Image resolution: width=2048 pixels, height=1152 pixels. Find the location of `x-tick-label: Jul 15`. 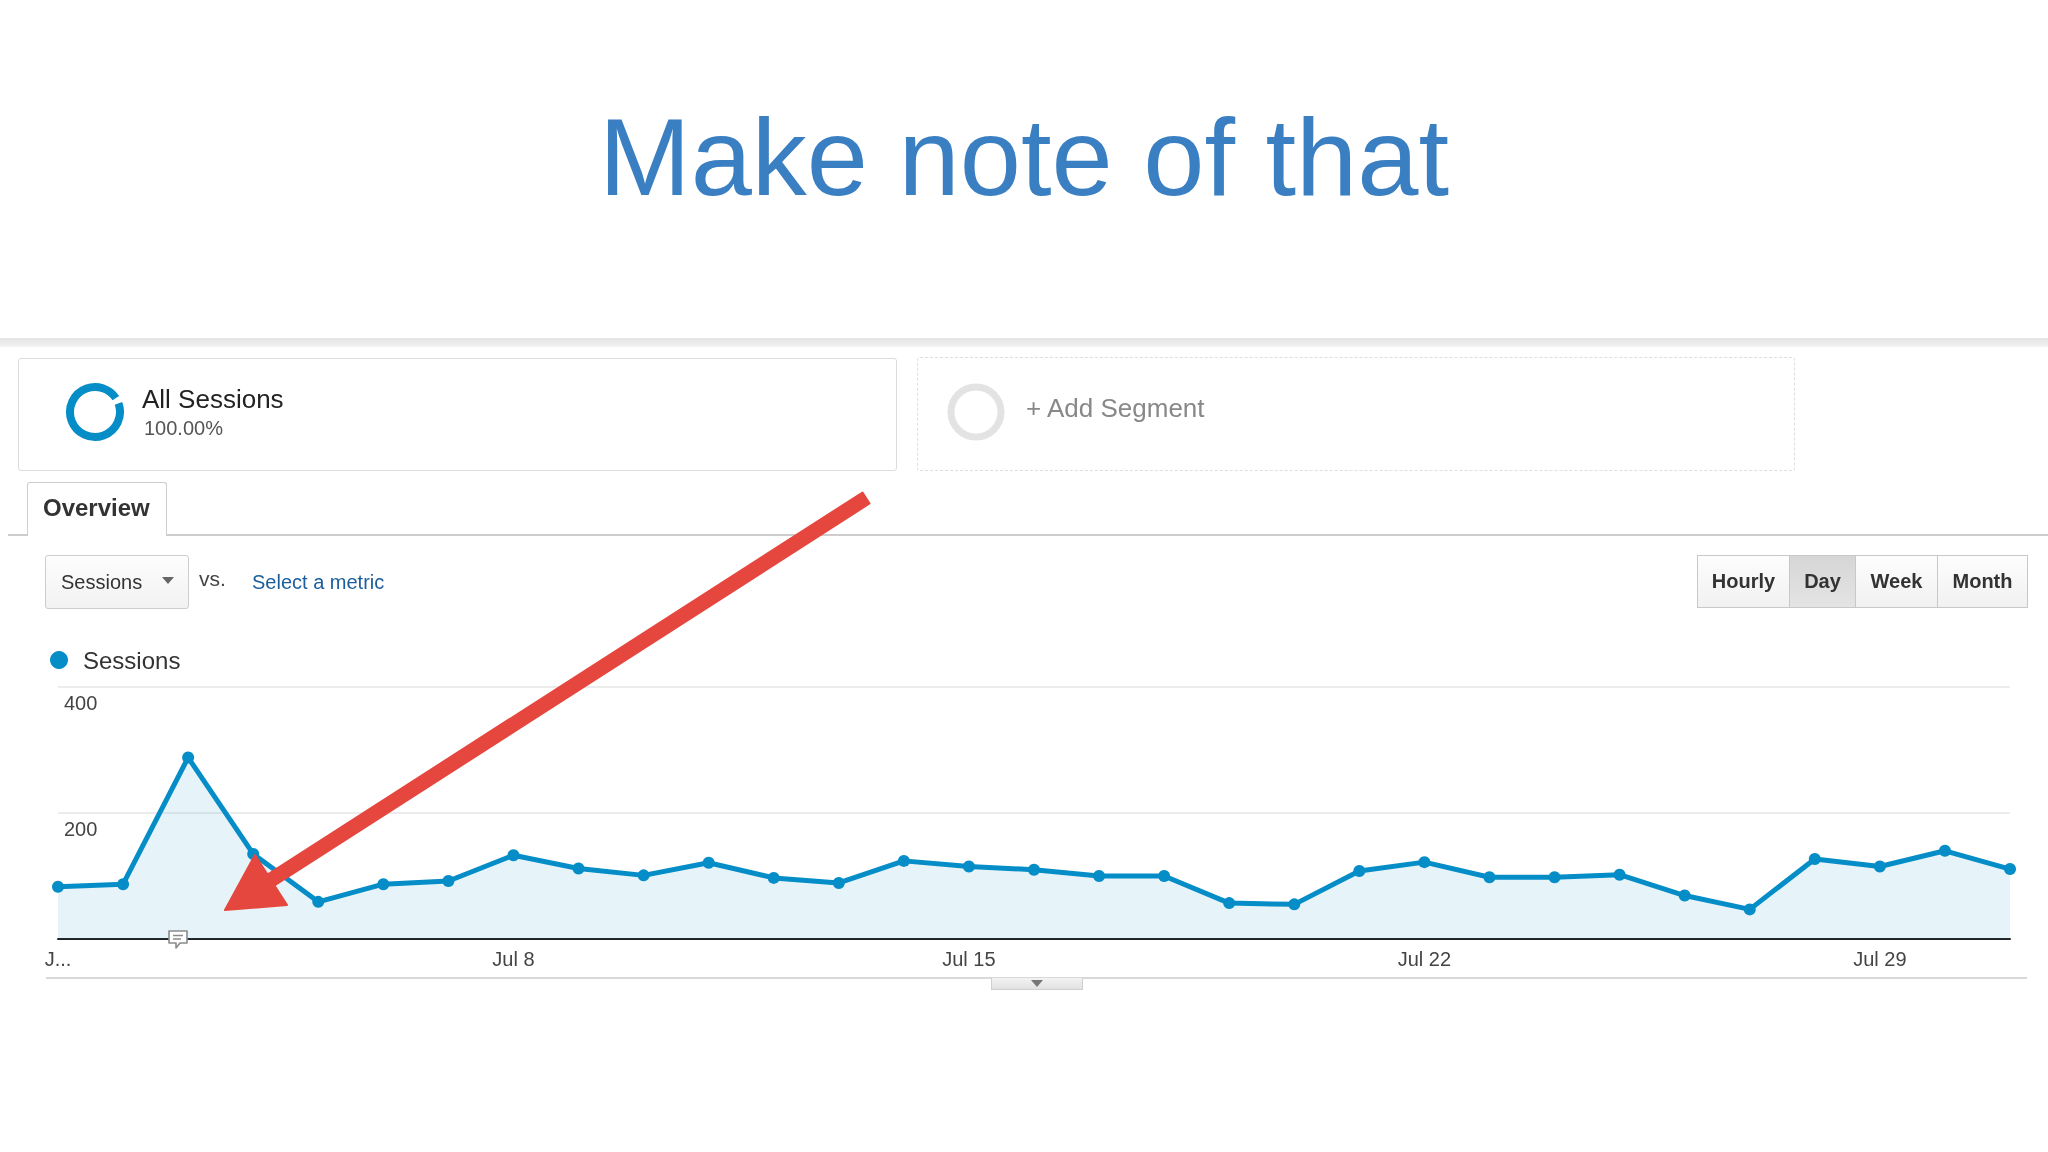

x-tick-label: Jul 15 is located at coordinates (969, 959).